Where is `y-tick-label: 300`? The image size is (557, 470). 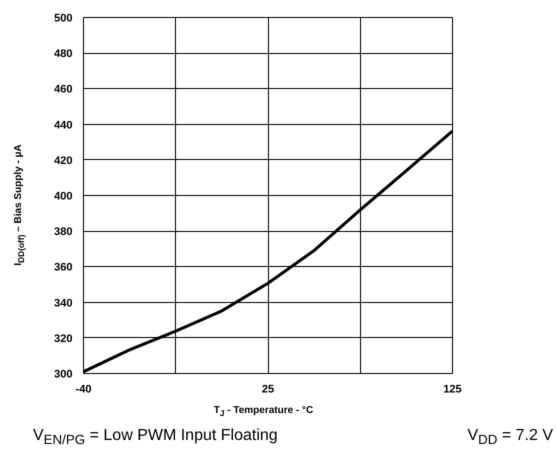
y-tick-label: 300 is located at coordinates (63, 374).